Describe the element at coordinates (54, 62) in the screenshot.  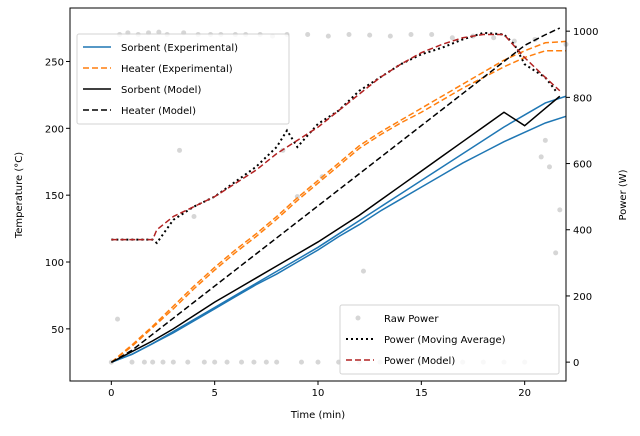
I see `y-tick-label: 250` at that location.